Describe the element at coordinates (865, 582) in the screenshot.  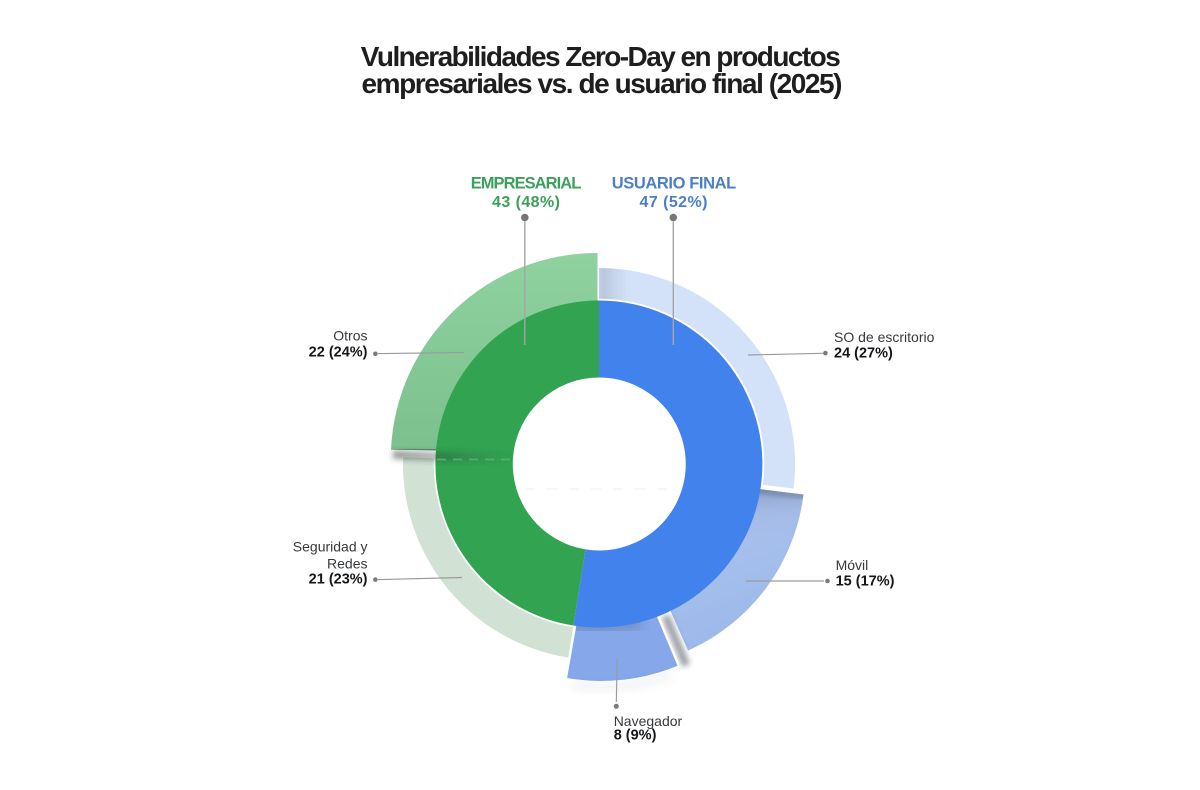
I see `svg-text: 15 (17%)` at that location.